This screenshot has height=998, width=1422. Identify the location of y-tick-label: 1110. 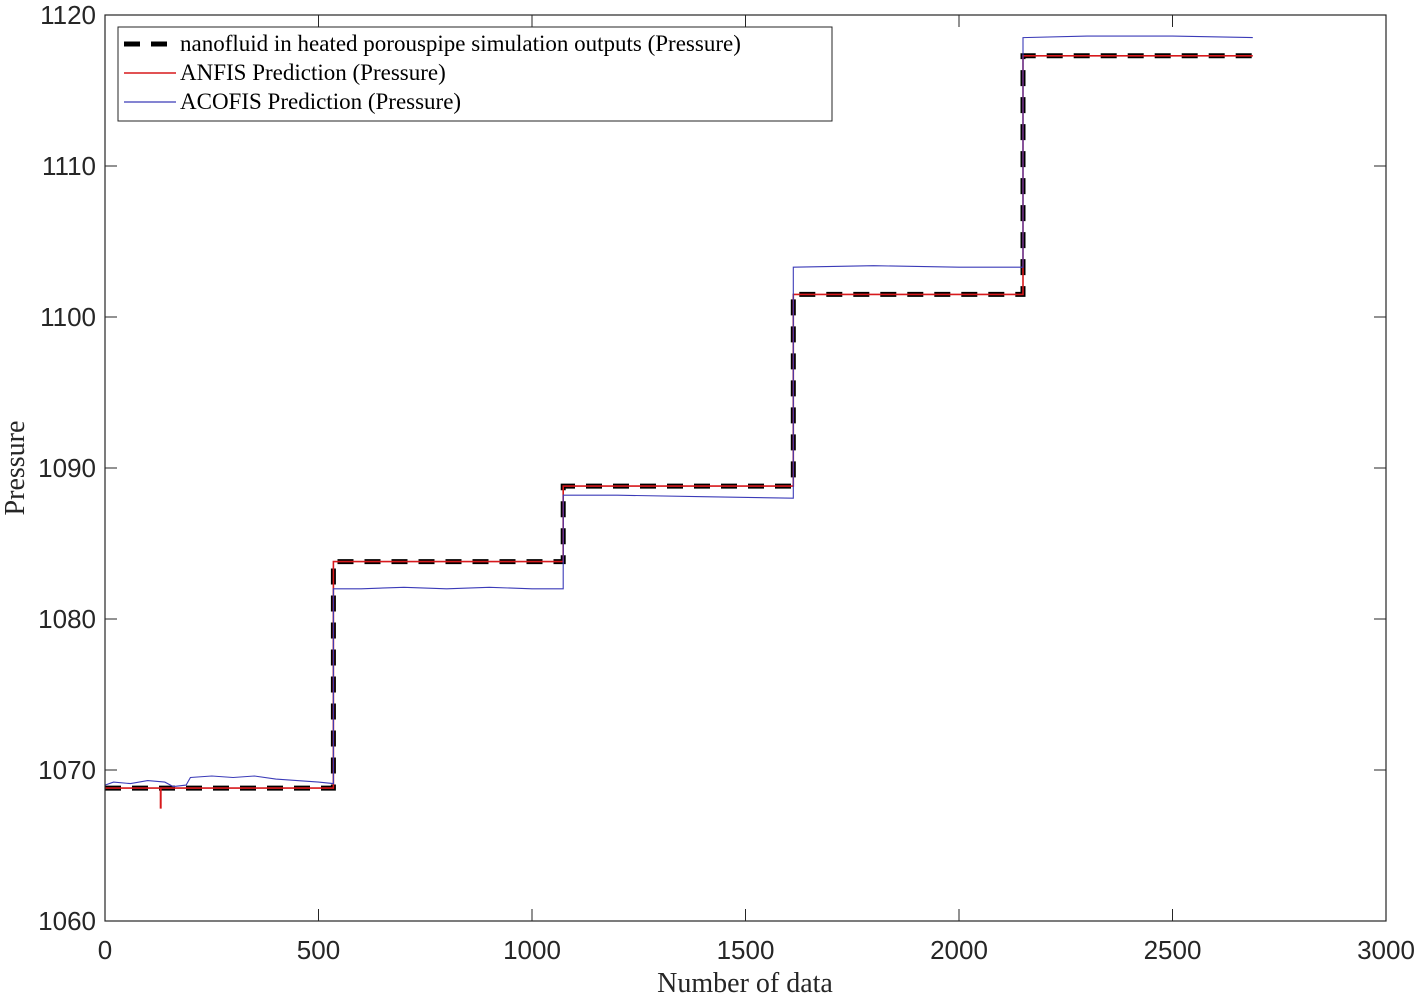
(69, 166).